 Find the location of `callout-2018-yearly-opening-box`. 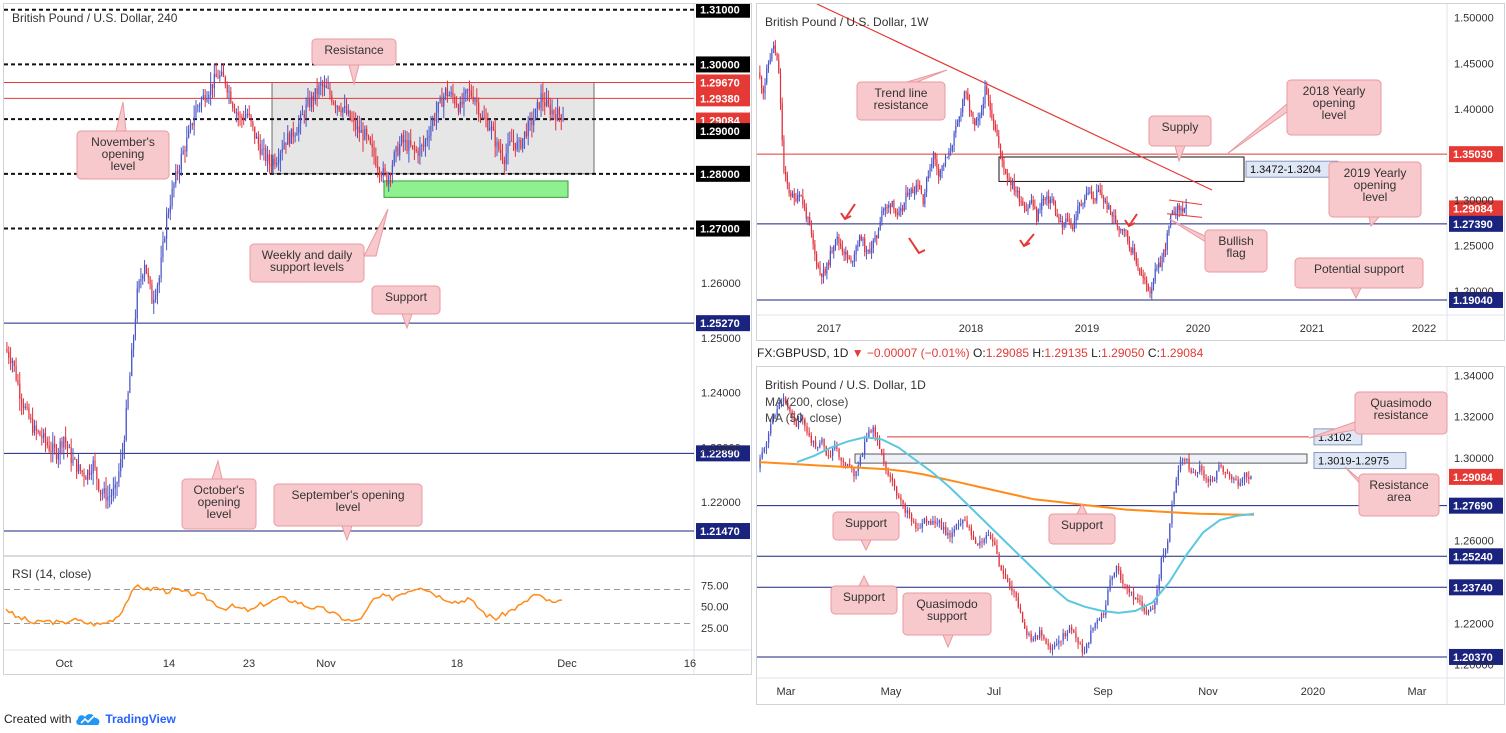

callout-2018-yearly-opening-box is located at coordinates (1334, 107).